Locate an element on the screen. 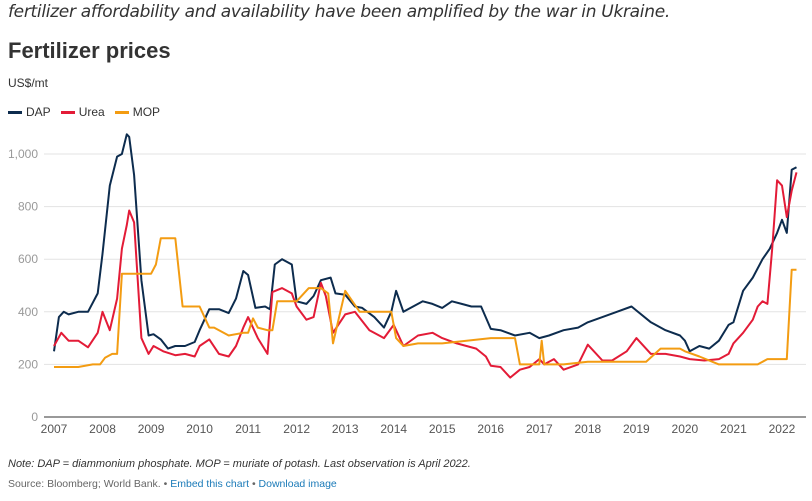  legend-item-mop: MOP is located at coordinates (137, 112).